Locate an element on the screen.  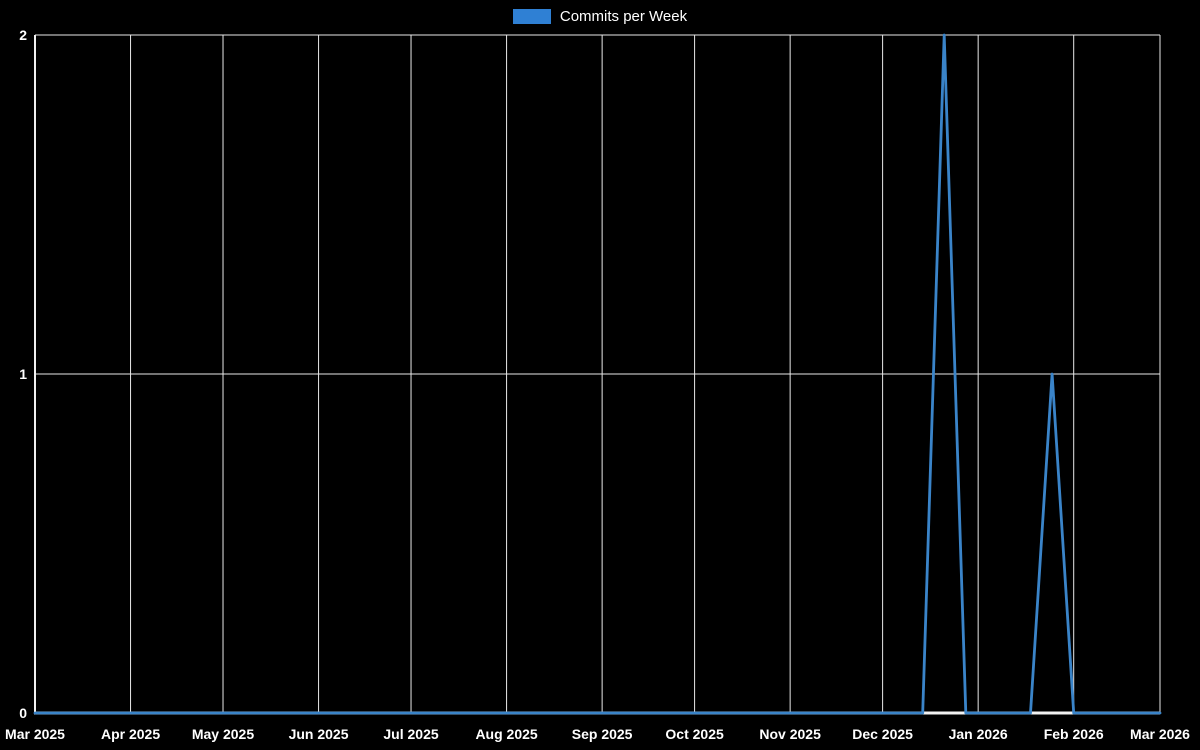
y-tick-label: 0 is located at coordinates (23, 713).